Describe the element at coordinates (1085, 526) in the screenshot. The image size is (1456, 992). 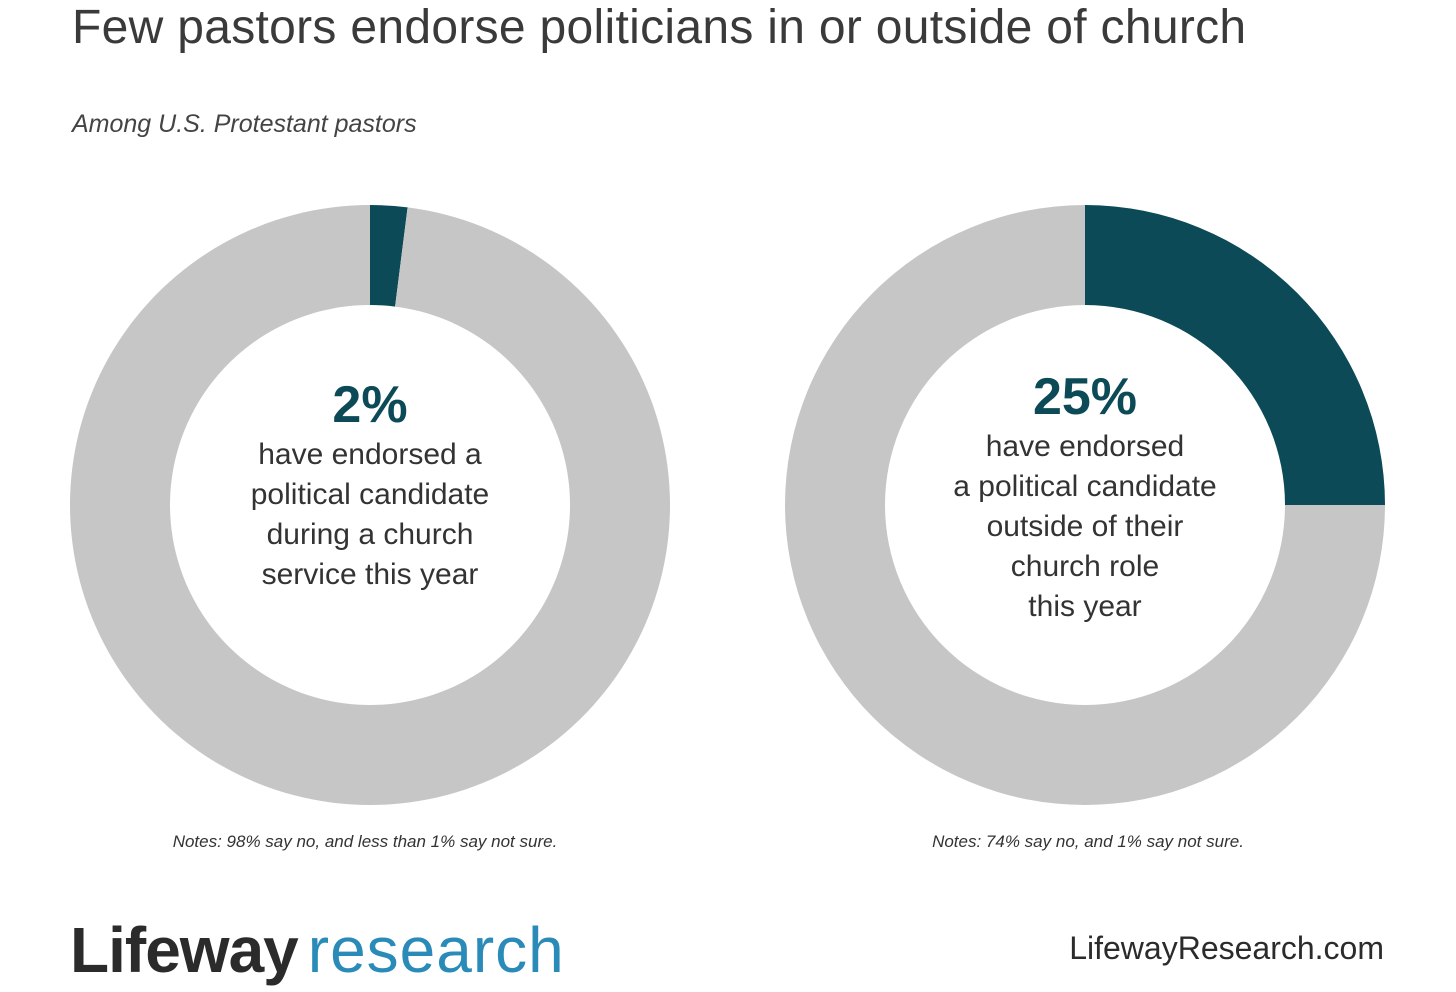
I see `center-text-line: outside of their` at that location.